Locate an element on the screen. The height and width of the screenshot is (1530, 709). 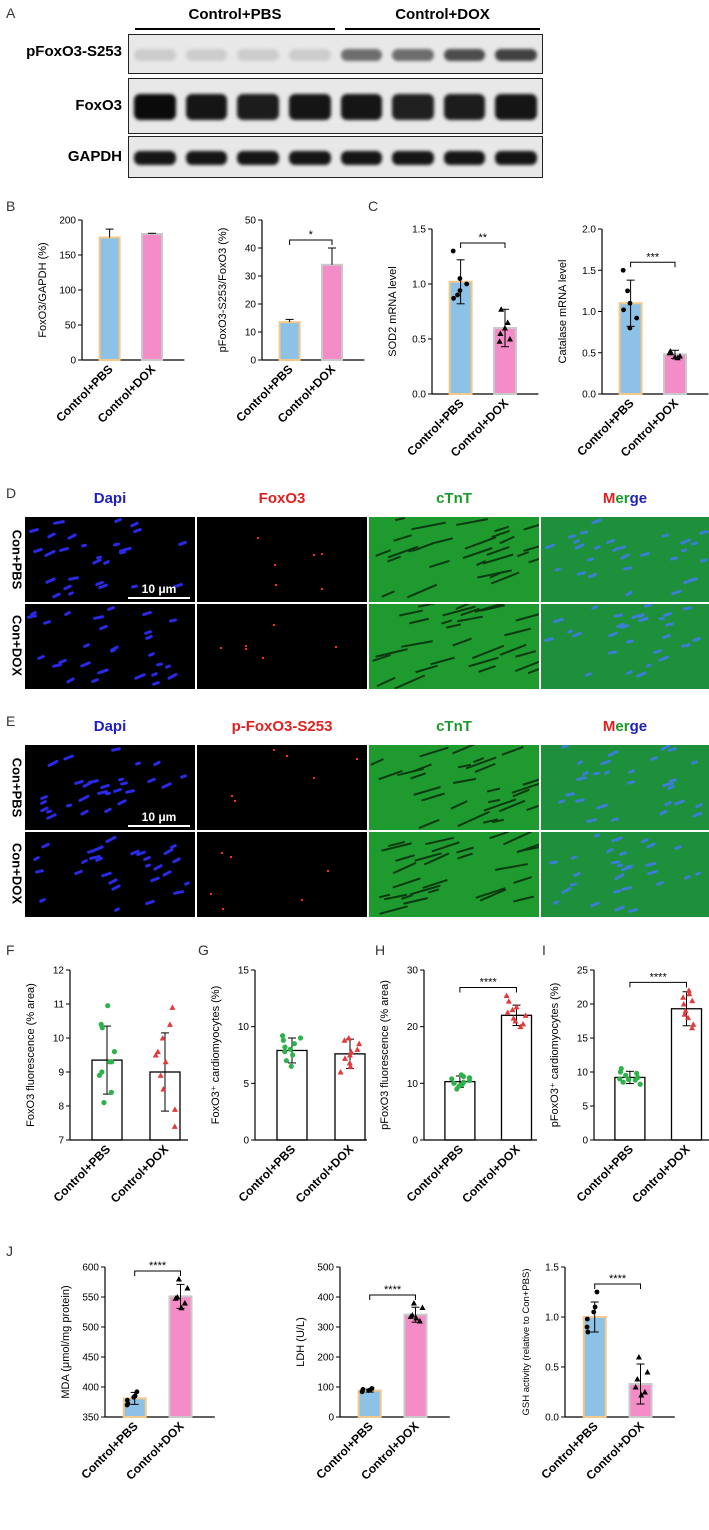
y-tick-label: 300 is located at coordinates (325, 1328).